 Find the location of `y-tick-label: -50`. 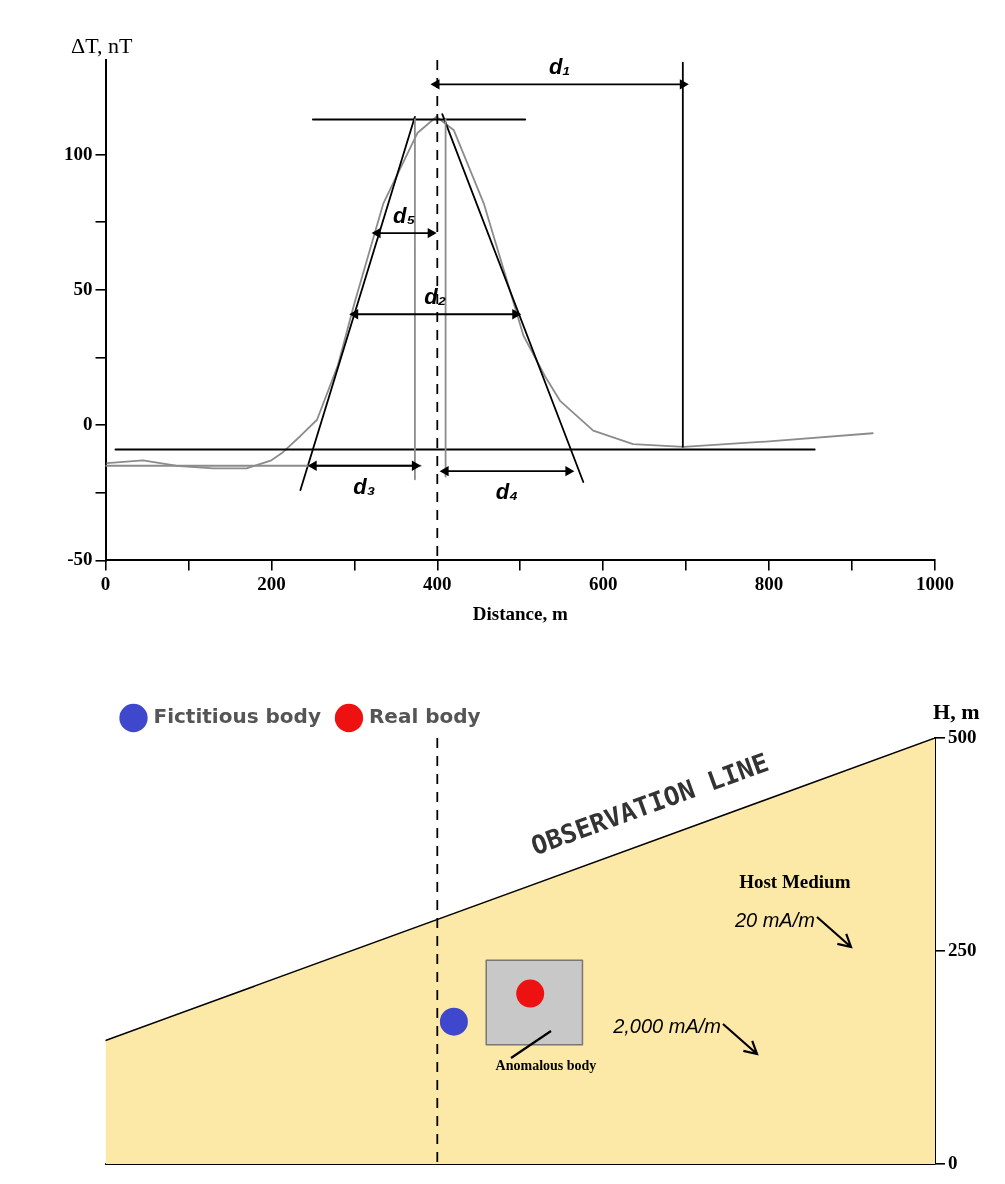

y-tick-label: -50 is located at coordinates (80, 559).